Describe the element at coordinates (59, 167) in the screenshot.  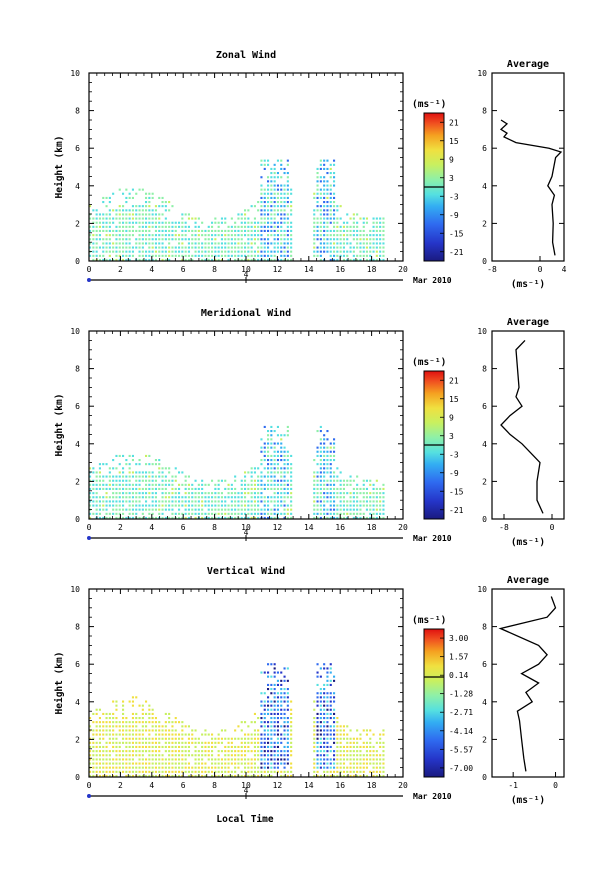
I see `y-axis-label: Height (km)` at that location.